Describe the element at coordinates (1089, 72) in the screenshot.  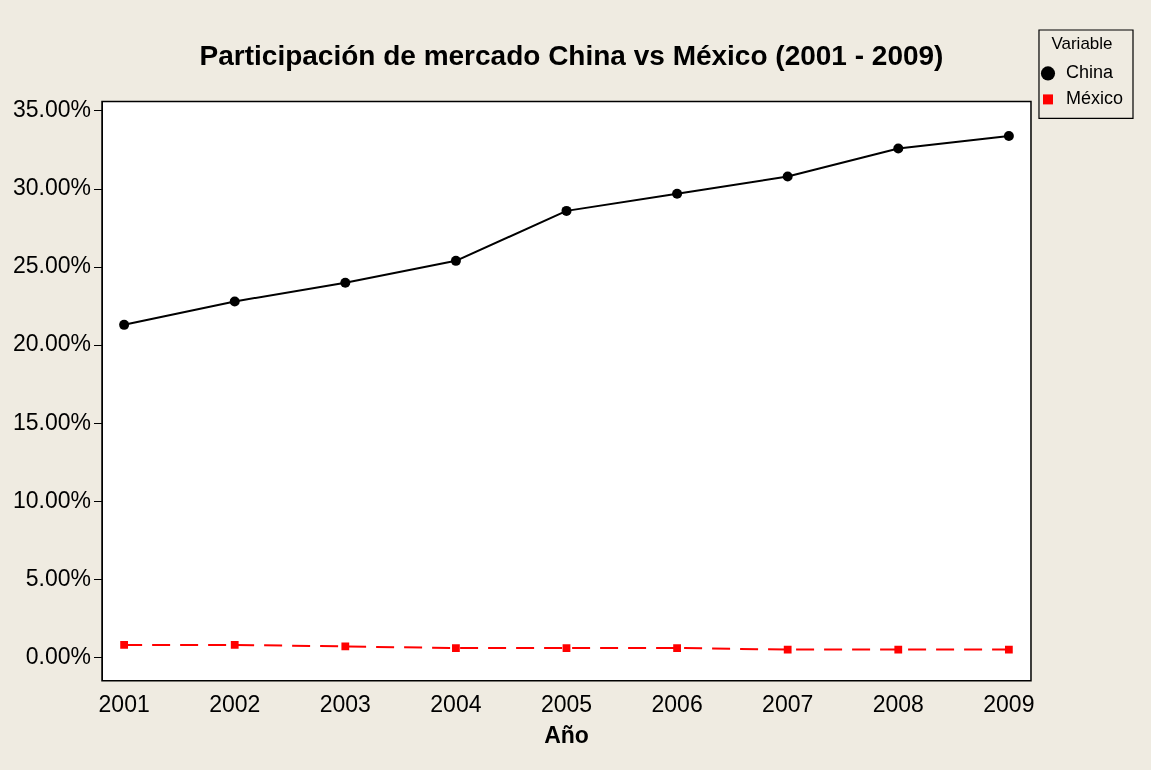
I see `legend-label: China` at that location.